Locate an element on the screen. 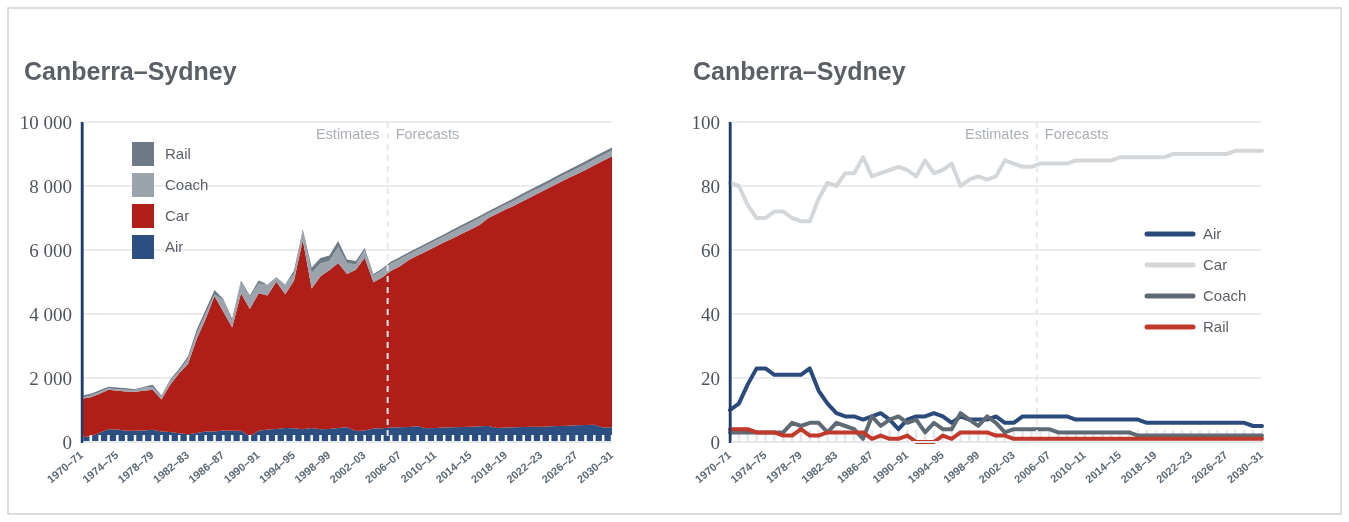  y-tick-label: 20 is located at coordinates (710, 378).